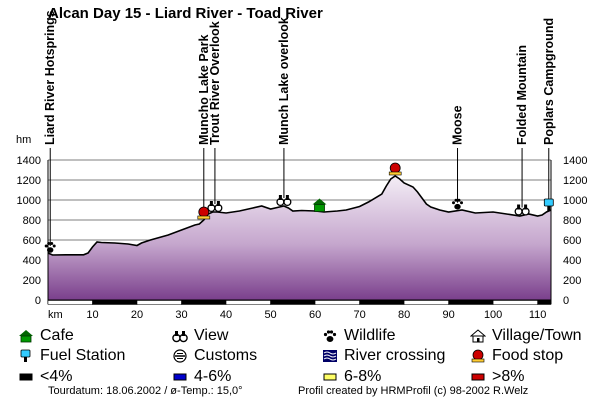 The image size is (600, 400). I want to click on y-tick-label-right: 1000, so click(575, 201).